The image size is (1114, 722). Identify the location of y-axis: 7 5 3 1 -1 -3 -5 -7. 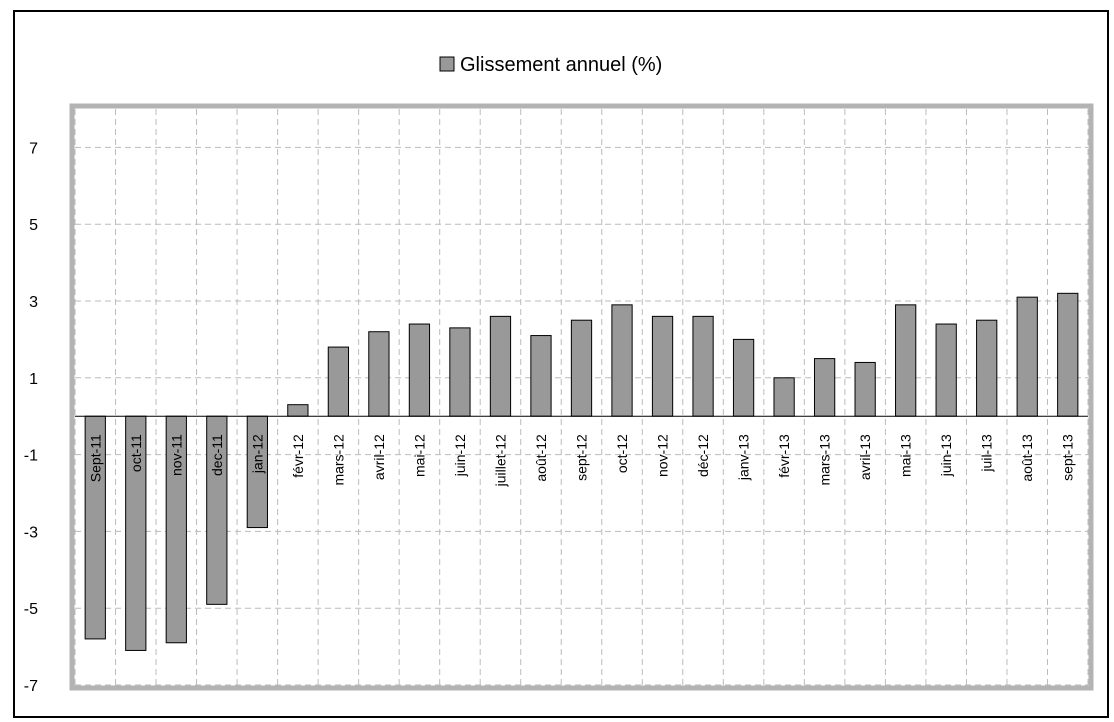
(31, 417).